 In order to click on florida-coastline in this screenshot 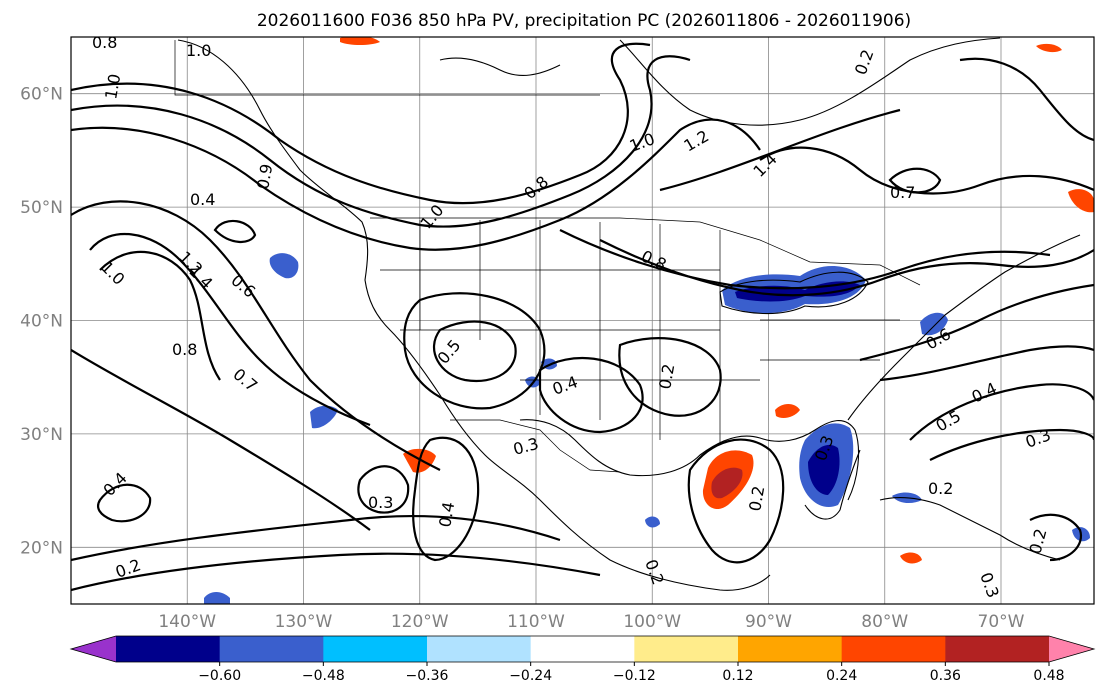, I will do `click(832, 484)`.